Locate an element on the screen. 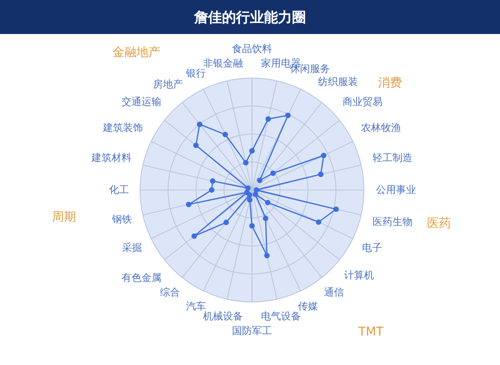 Image resolution: width=500 pixels, height=365 pixels. spoke-label: 银行 is located at coordinates (195, 74).